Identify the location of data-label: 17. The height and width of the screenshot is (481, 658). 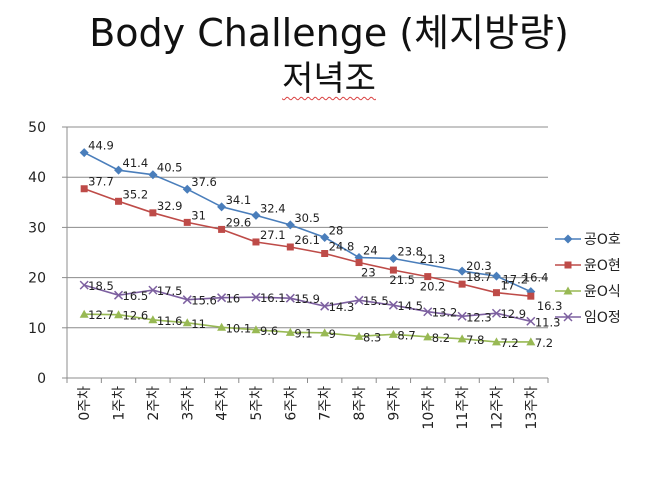
(507, 286).